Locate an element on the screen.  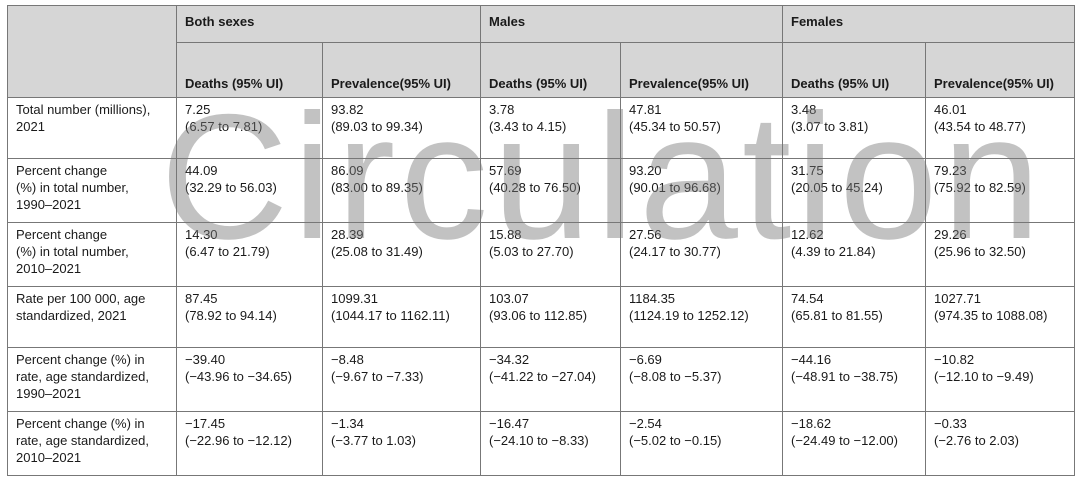
cell-interval: (25.08 to 31.49) is located at coordinates (377, 251).